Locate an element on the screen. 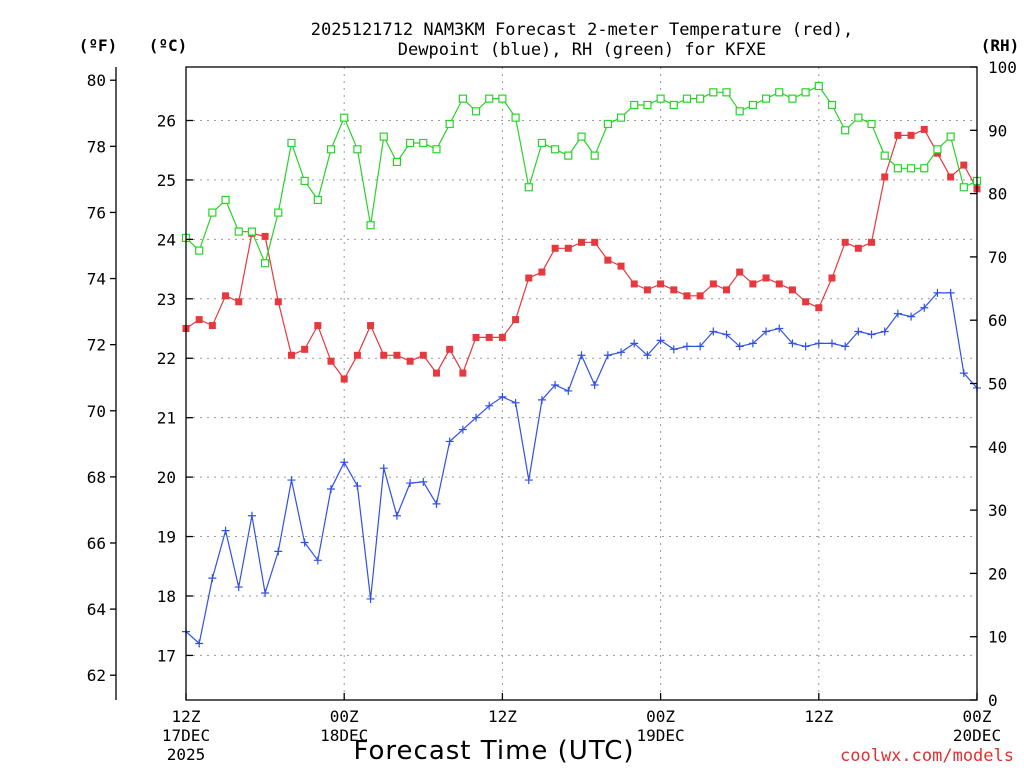 The width and height of the screenshot is (1024, 768). celsius-tick-label: 24 is located at coordinates (166, 239).